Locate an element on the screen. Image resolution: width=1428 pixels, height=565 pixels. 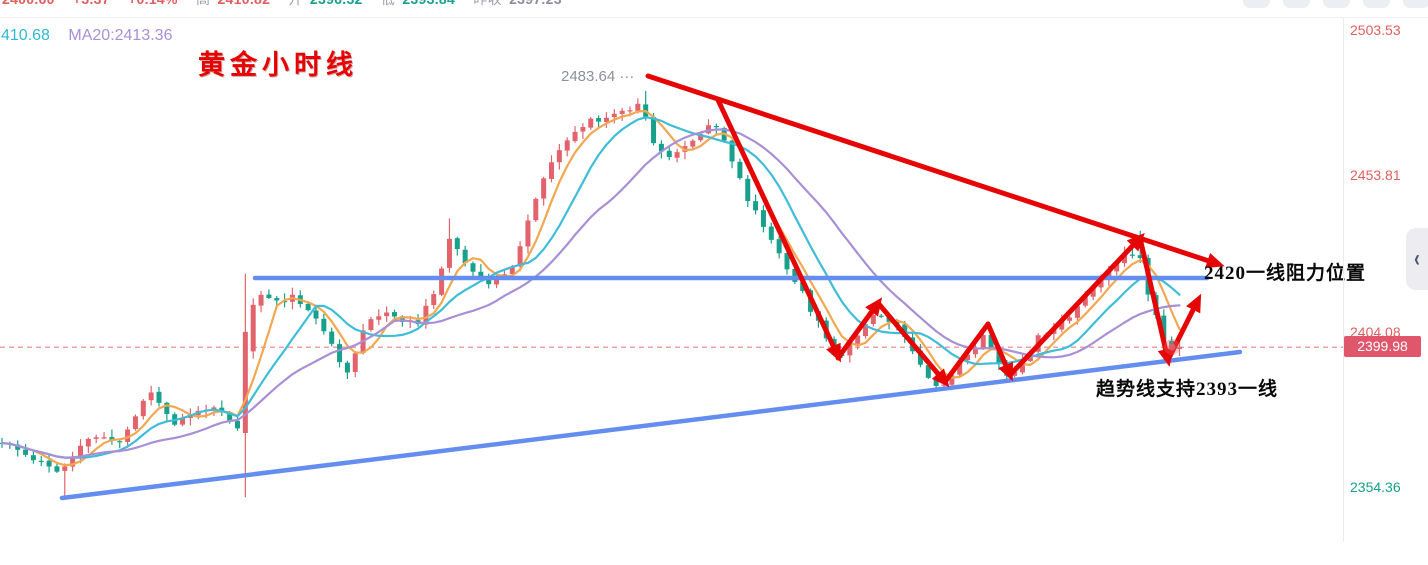
chevron-left-icon: ‹ is located at coordinates (1417, 258).